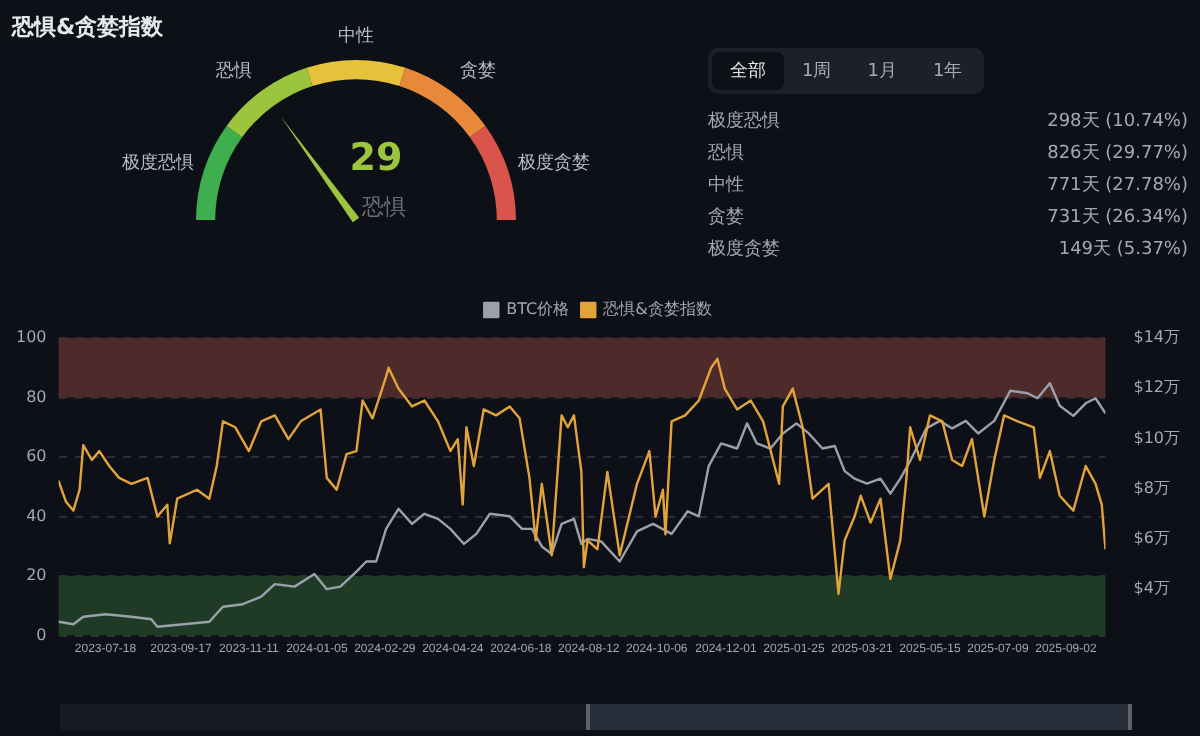 Image resolution: width=1200 pixels, height=736 pixels. I want to click on legend-label: 恐惧&贪婪指数, so click(656, 309).